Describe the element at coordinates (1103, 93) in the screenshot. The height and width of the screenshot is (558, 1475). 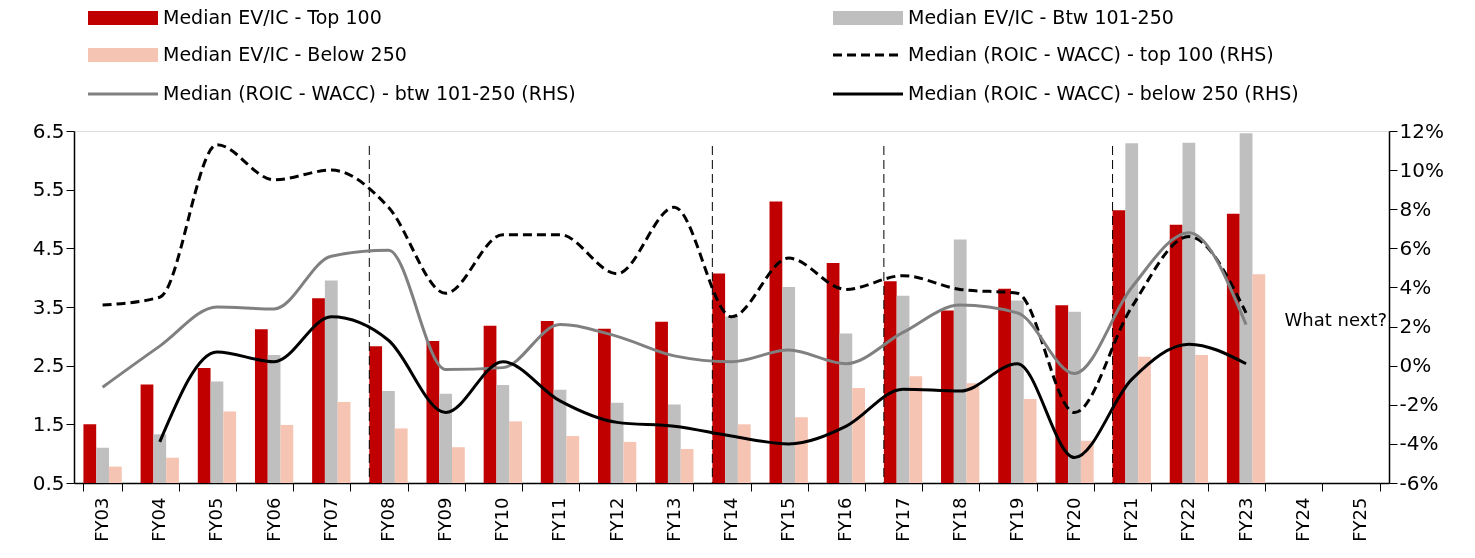
I see `legend-label: Median (ROIC - WACC) - below 250 (RHS)` at that location.